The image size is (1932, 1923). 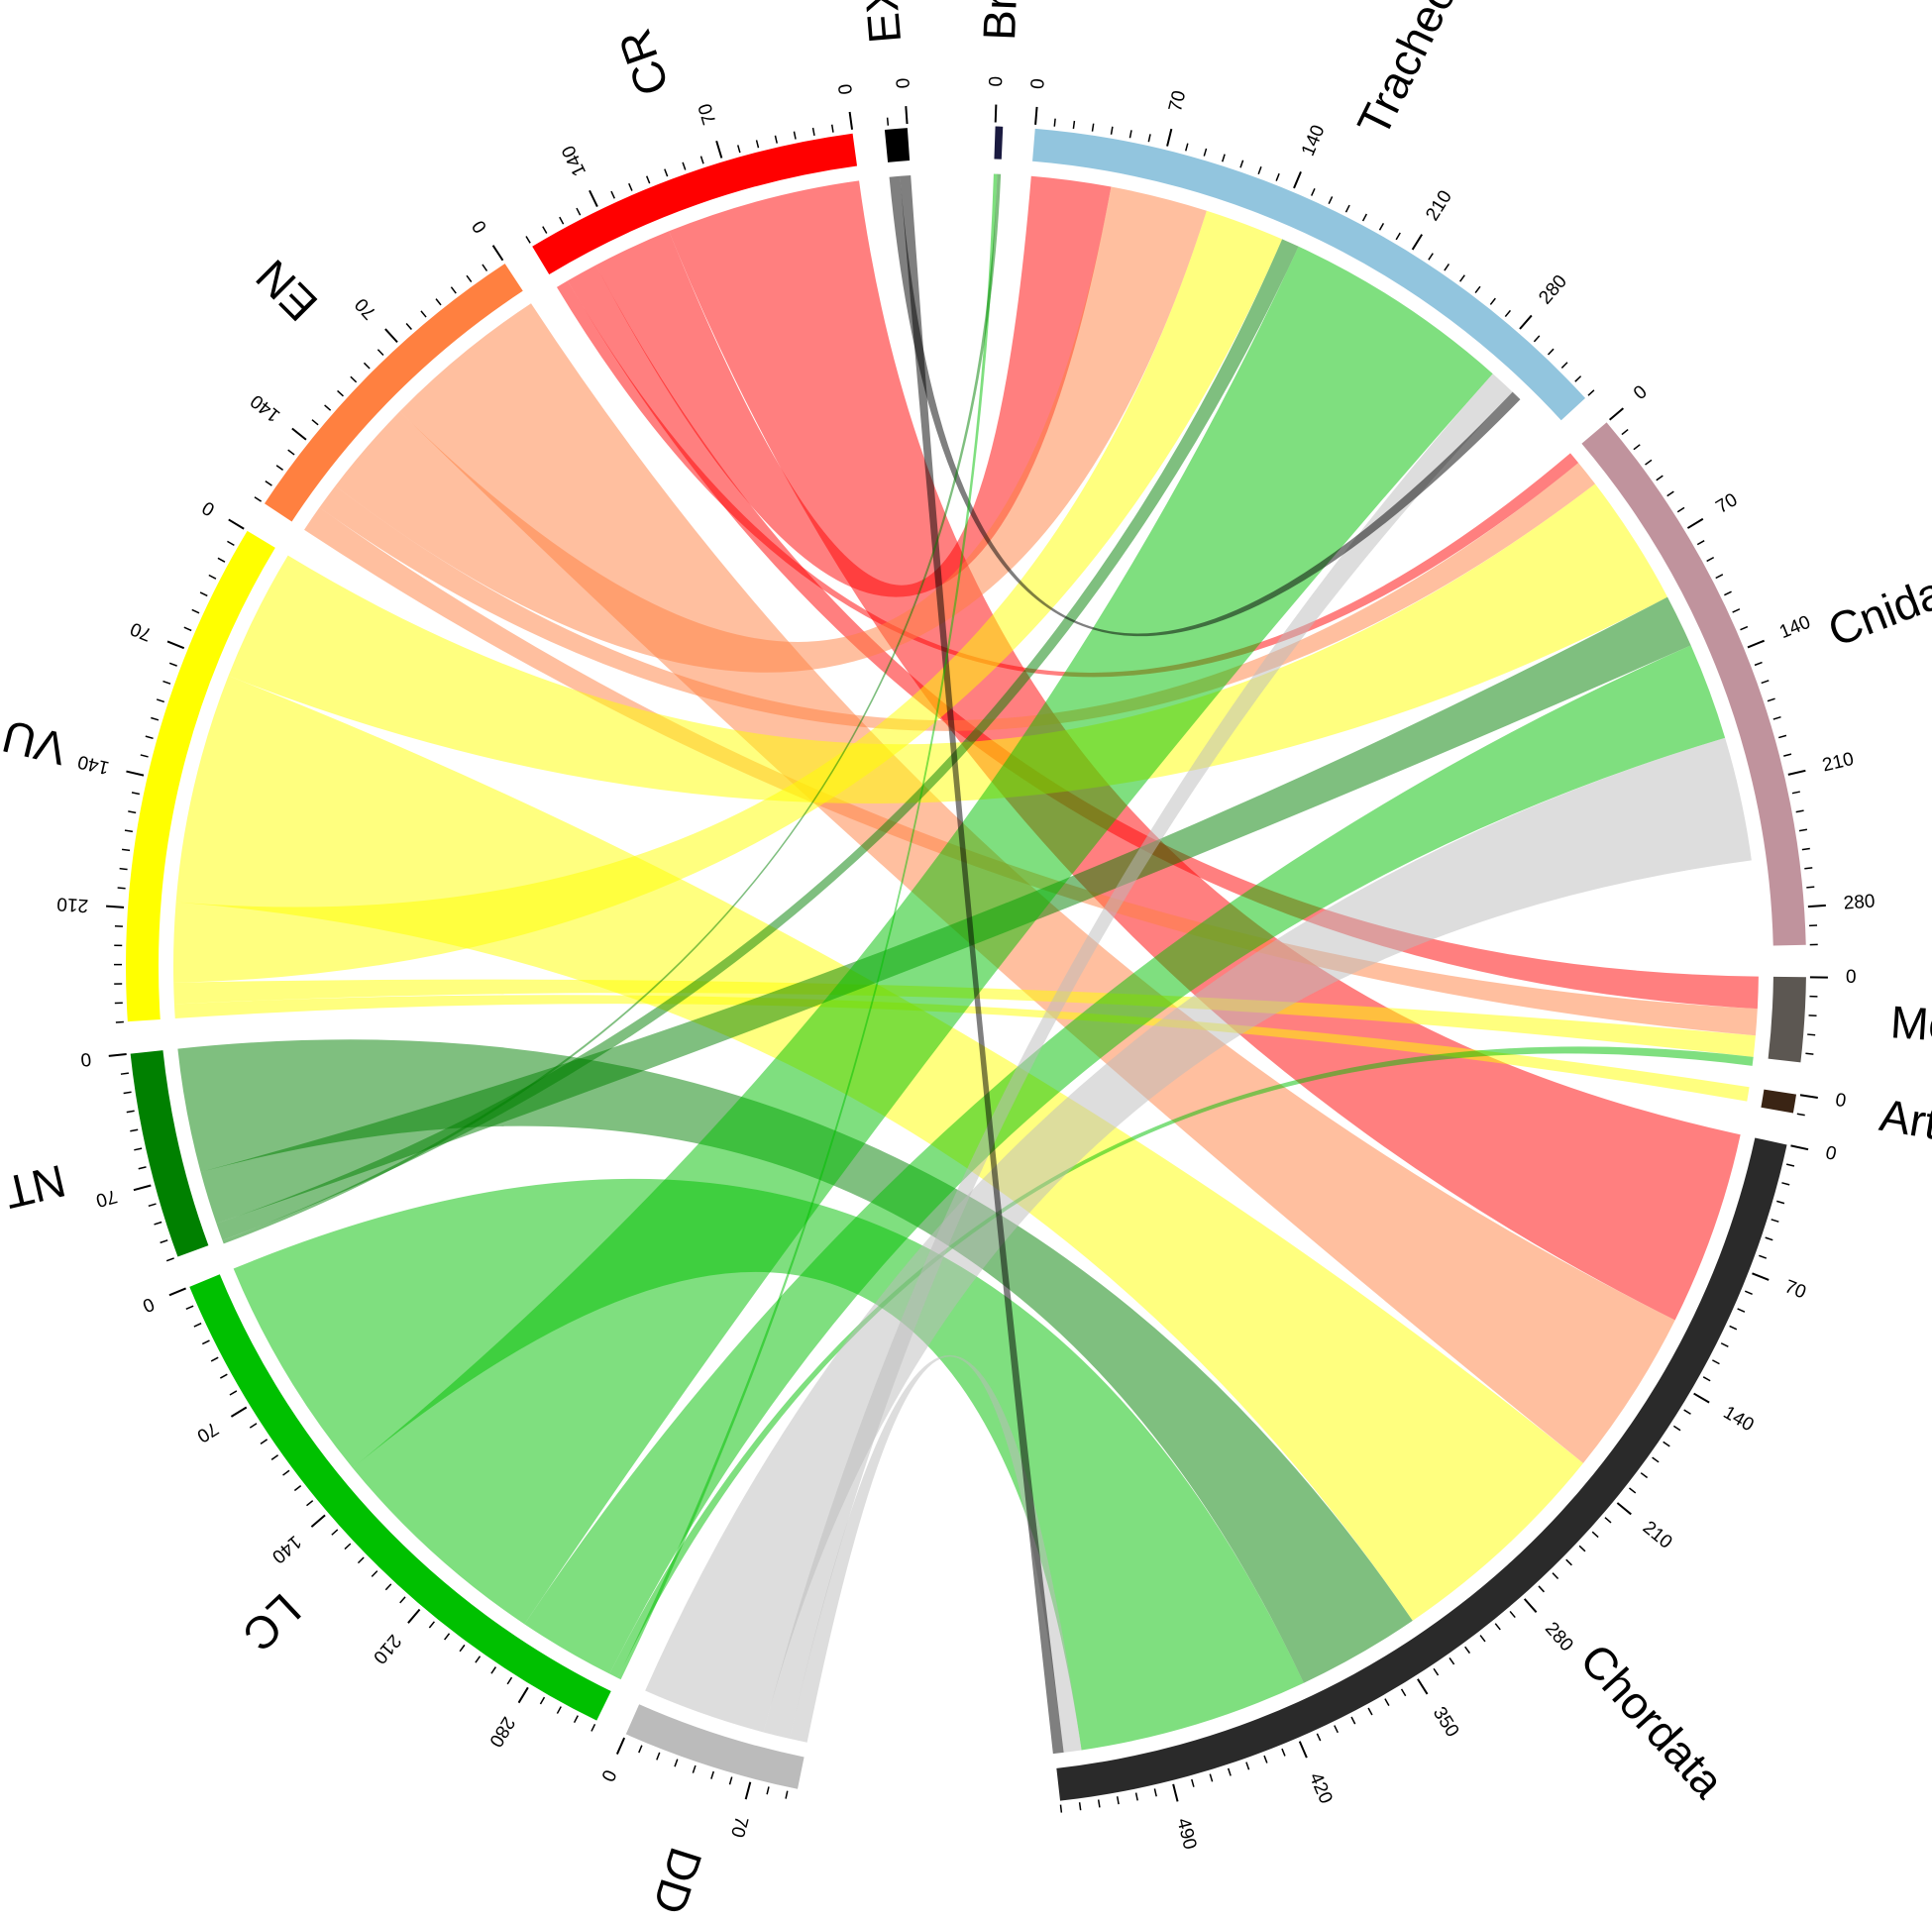 I want to click on sector-label-lc: LC, so click(x=271, y=1622).